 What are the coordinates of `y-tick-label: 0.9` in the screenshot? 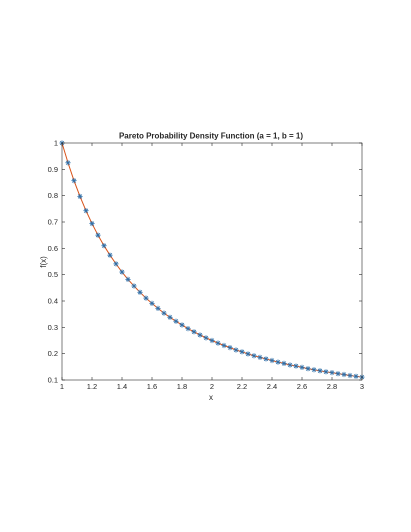 It's located at (53, 169).